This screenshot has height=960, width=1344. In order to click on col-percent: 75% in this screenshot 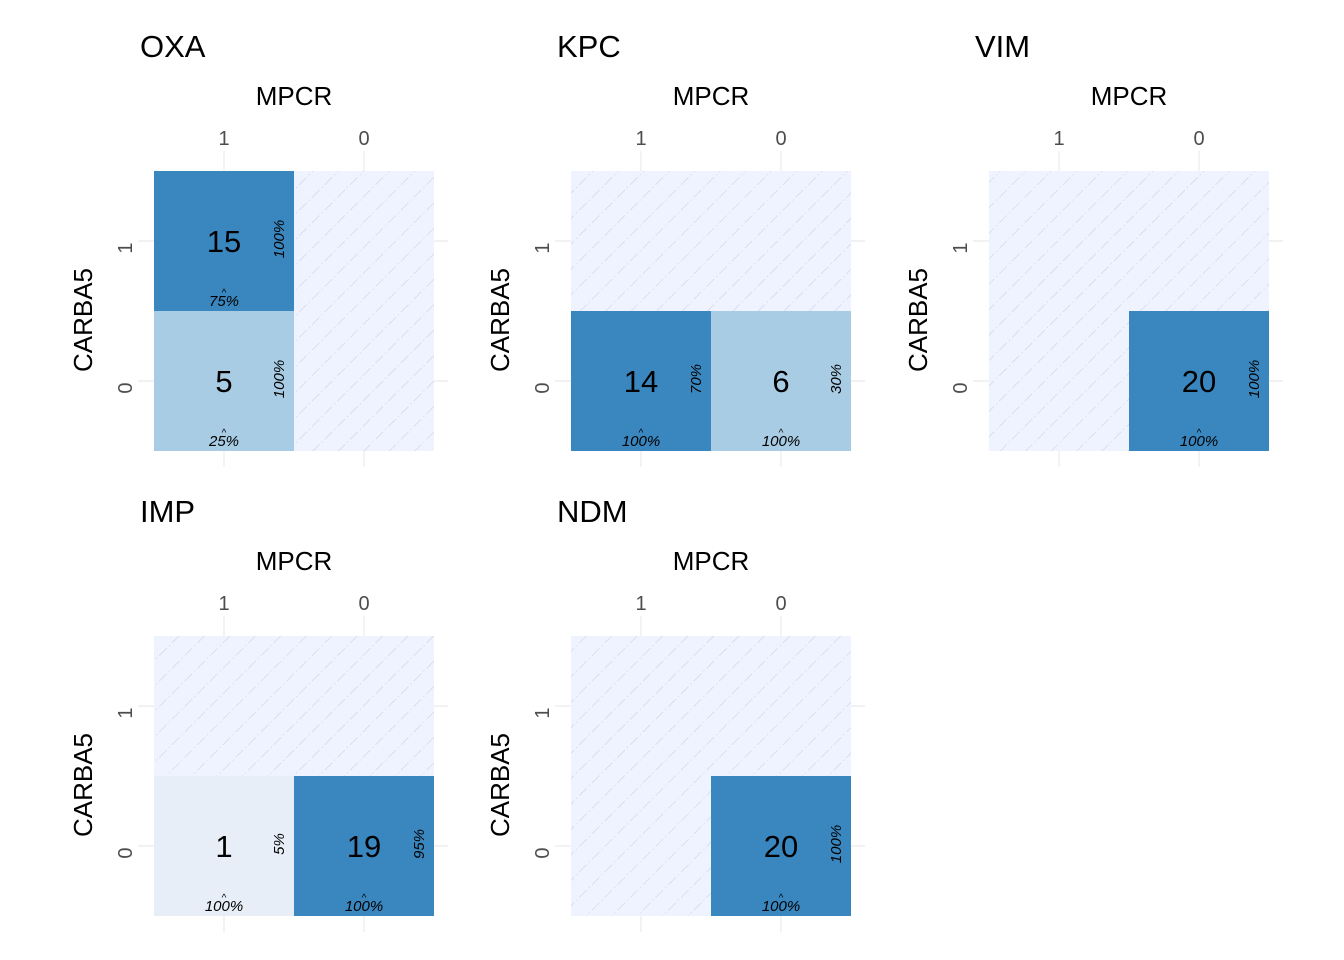, I will do `click(224, 301)`.